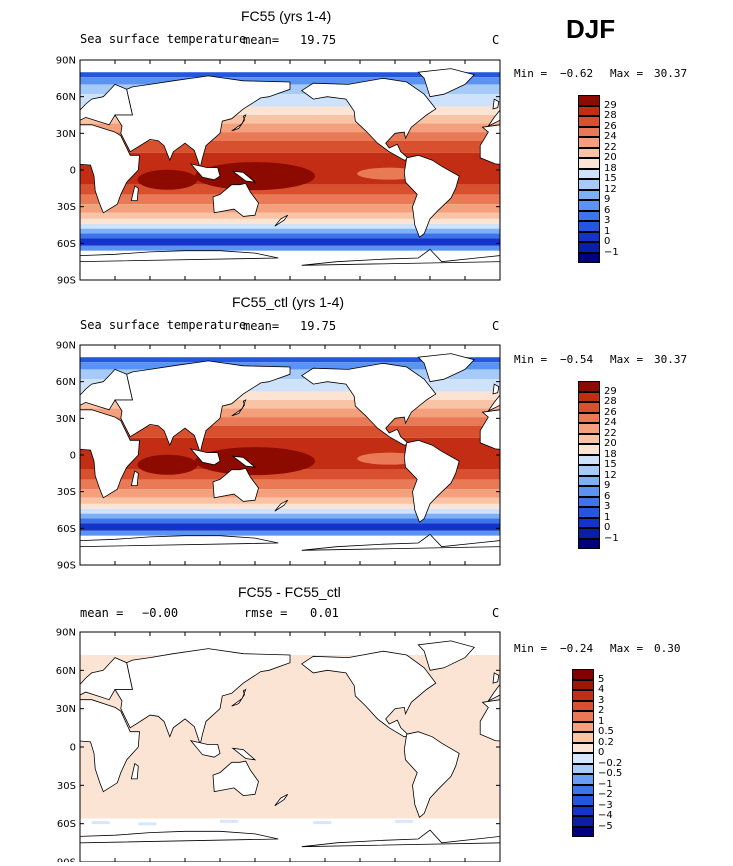 The height and width of the screenshot is (866, 733). What do you see at coordinates (627, 73) in the screenshot?
I see `panel1-max-label: Max =` at bounding box center [627, 73].